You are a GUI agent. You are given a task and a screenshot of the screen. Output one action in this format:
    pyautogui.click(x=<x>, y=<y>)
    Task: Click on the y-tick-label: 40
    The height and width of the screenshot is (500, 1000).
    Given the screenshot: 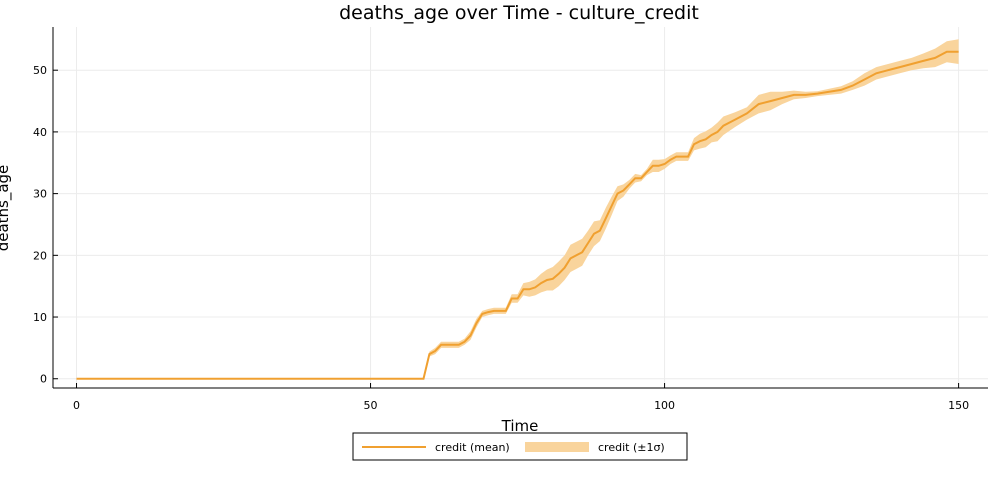 What is the action you would take?
    pyautogui.click(x=40, y=132)
    